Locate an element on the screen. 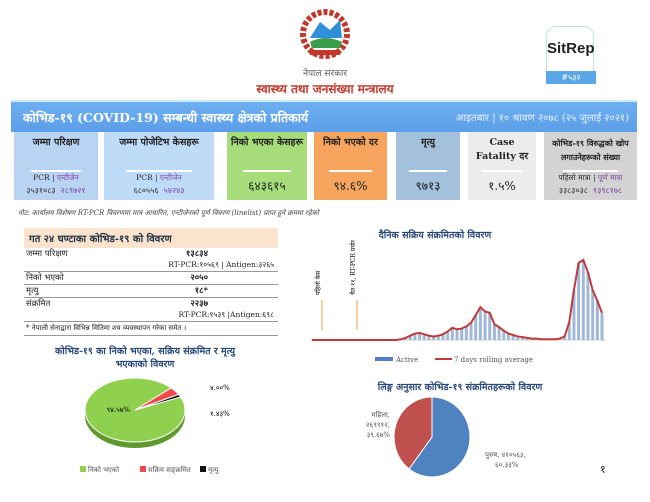 This screenshot has height=502, width=650. pie-data-label: ९४.५७% is located at coordinates (119, 410).